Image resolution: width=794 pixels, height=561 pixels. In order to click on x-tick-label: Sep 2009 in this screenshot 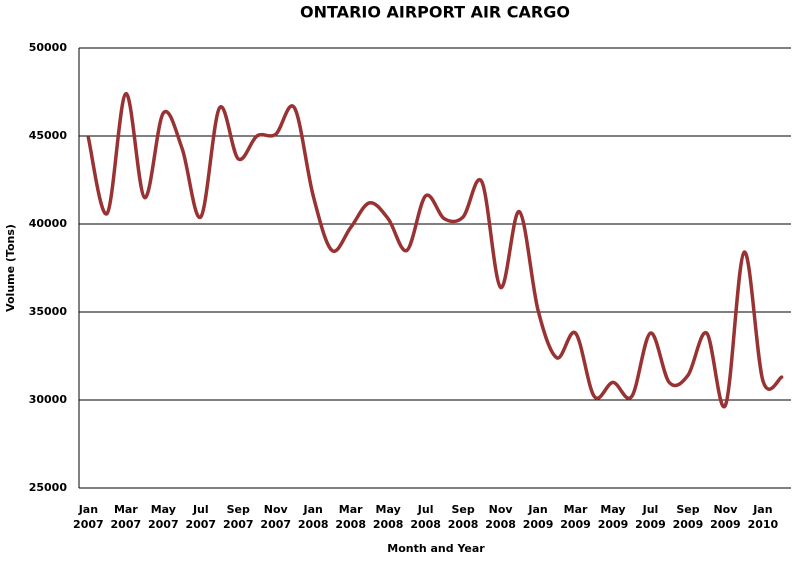, I will do `click(688, 517)`.